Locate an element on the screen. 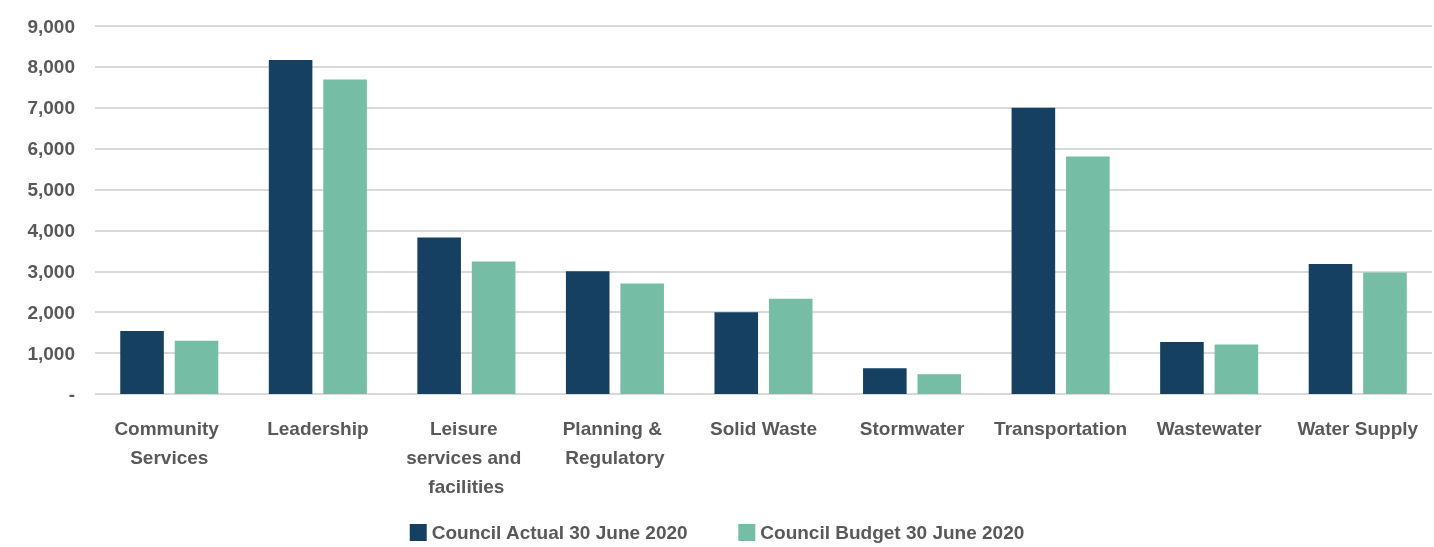 The width and height of the screenshot is (1434, 547). legend-label: Council Actual 30 June 2020 is located at coordinates (559, 532).